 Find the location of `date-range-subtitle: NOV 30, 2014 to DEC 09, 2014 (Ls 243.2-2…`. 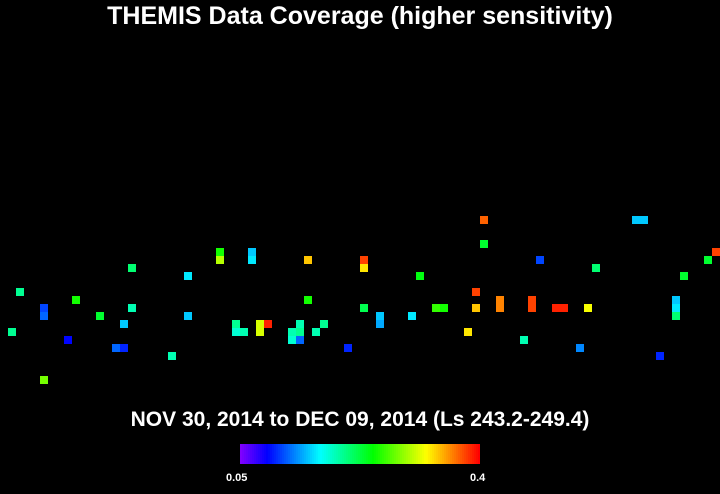

date-range-subtitle: NOV 30, 2014 to DEC 09, 2014 (Ls 243.2-2… is located at coordinates (360, 419).